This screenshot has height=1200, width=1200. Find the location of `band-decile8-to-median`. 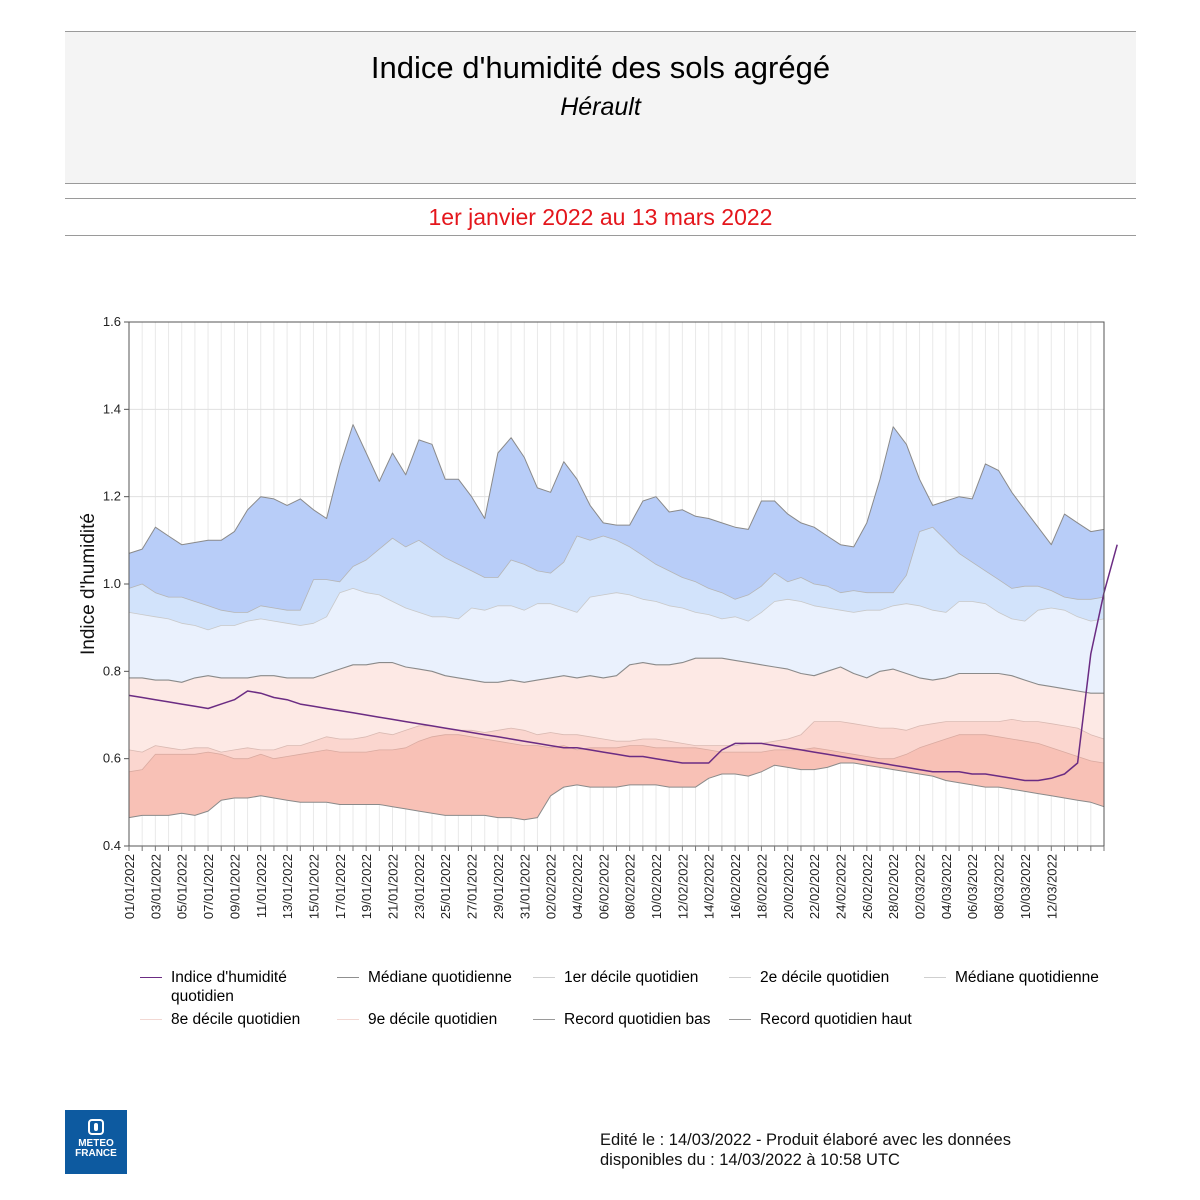

band-decile8-to-median is located at coordinates (616, 641).